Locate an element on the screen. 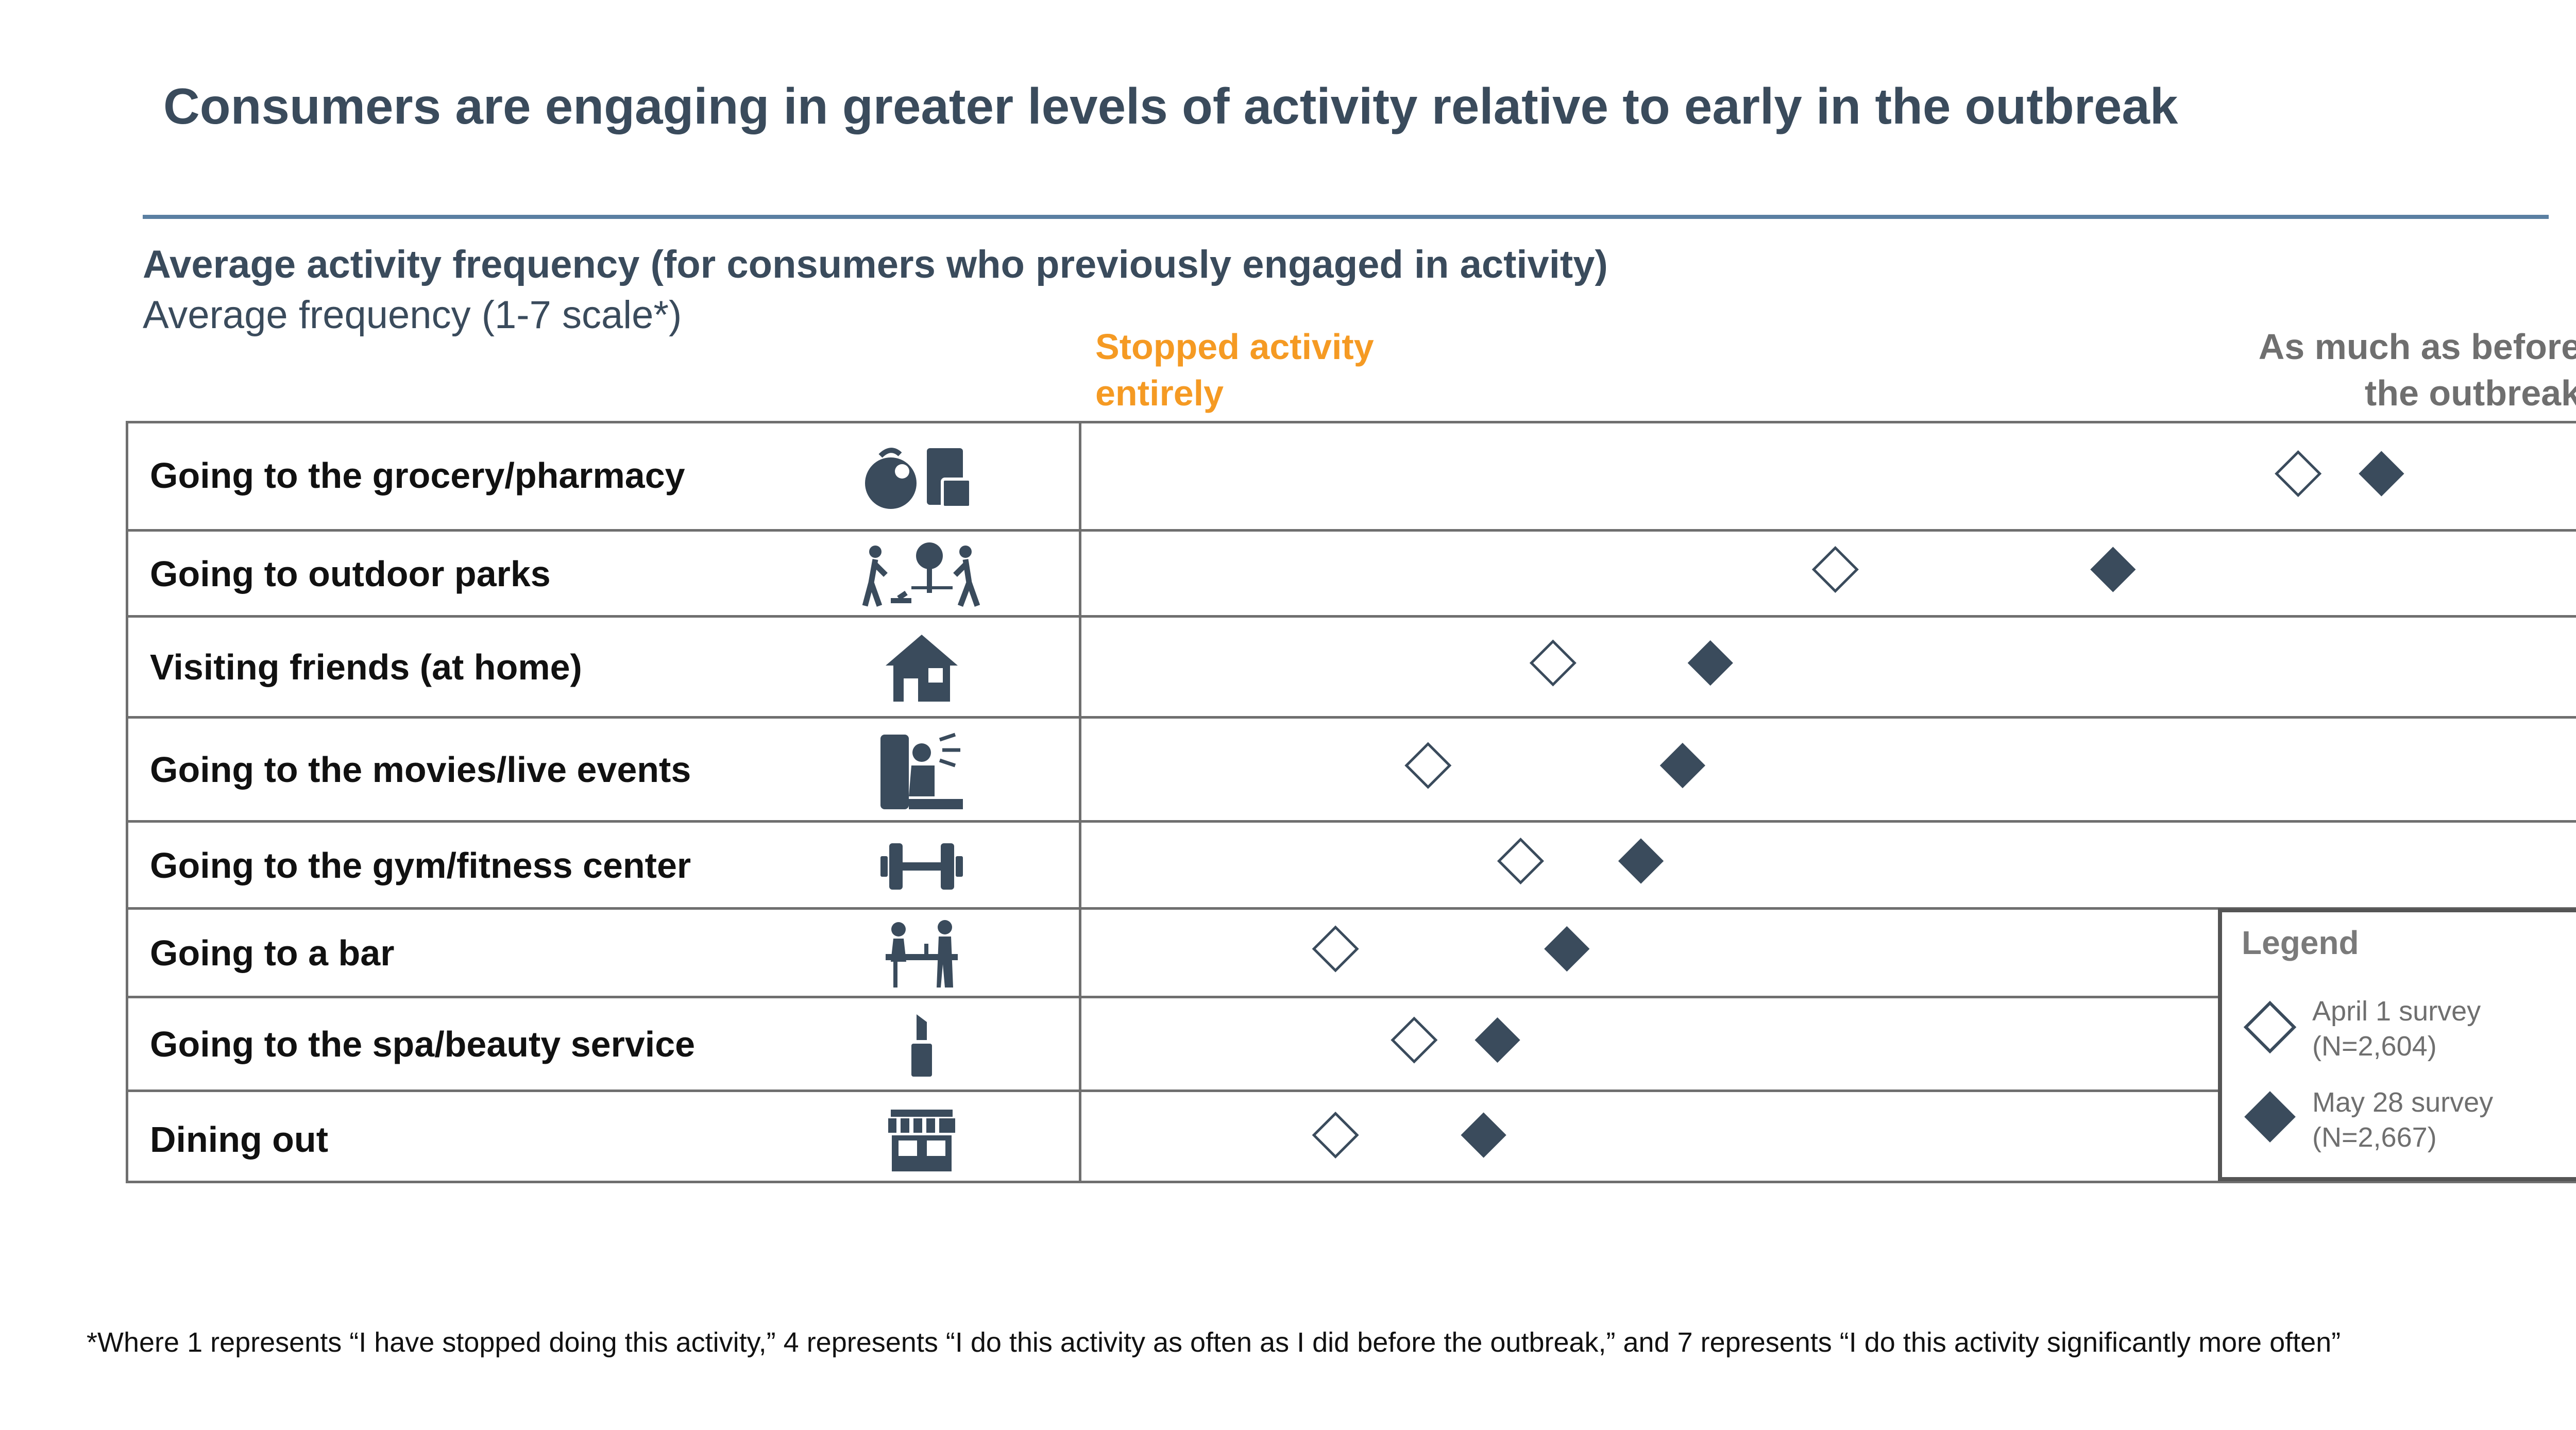 The width and height of the screenshot is (2576, 1430). table-row: Going to the spa/beauty service is located at coordinates (1352, 1042).